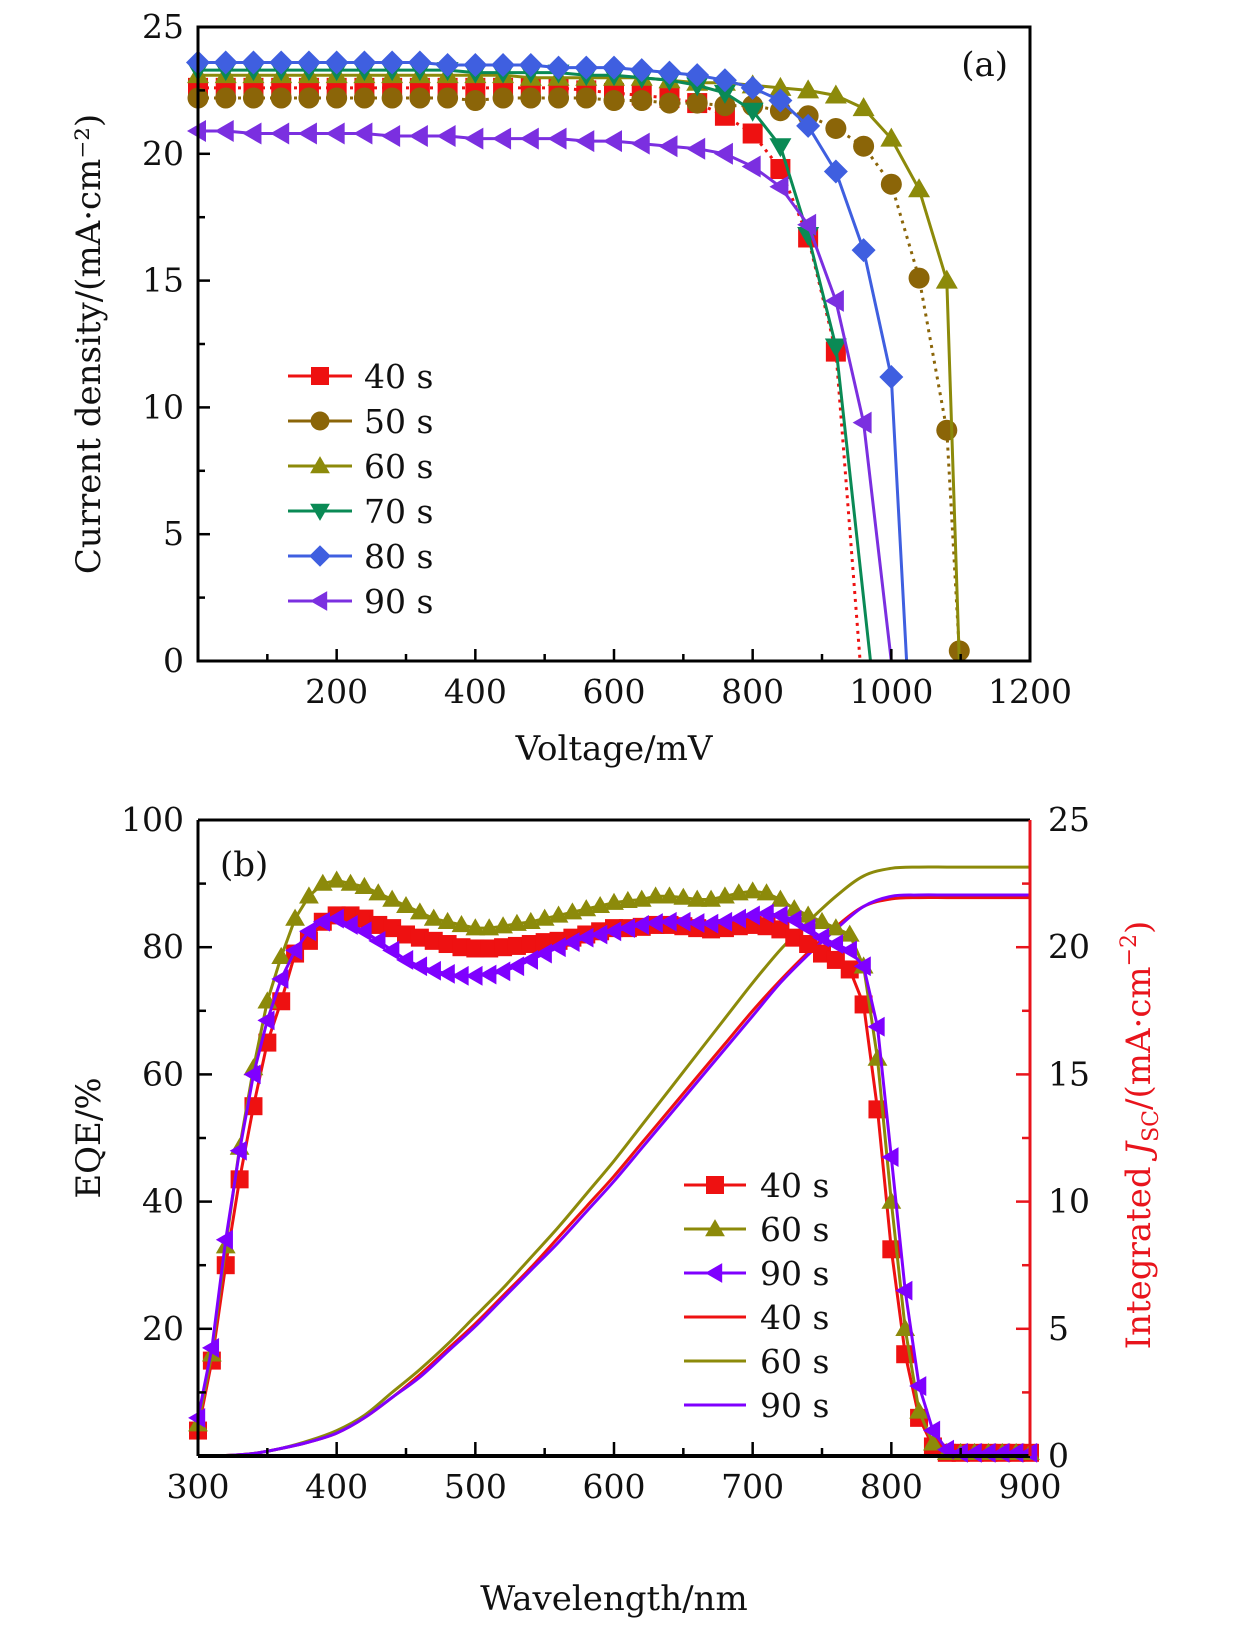  What do you see at coordinates (613, 1599) in the screenshot?
I see `chart-b-x-axis-title: Wavelength/nm` at bounding box center [613, 1599].